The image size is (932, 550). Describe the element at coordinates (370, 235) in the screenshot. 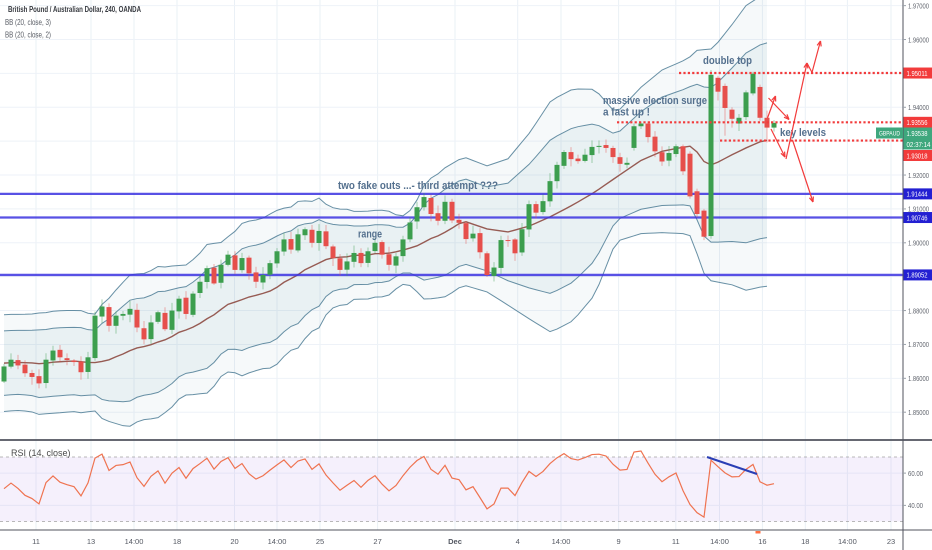

I see `svg-text: range` at that location.